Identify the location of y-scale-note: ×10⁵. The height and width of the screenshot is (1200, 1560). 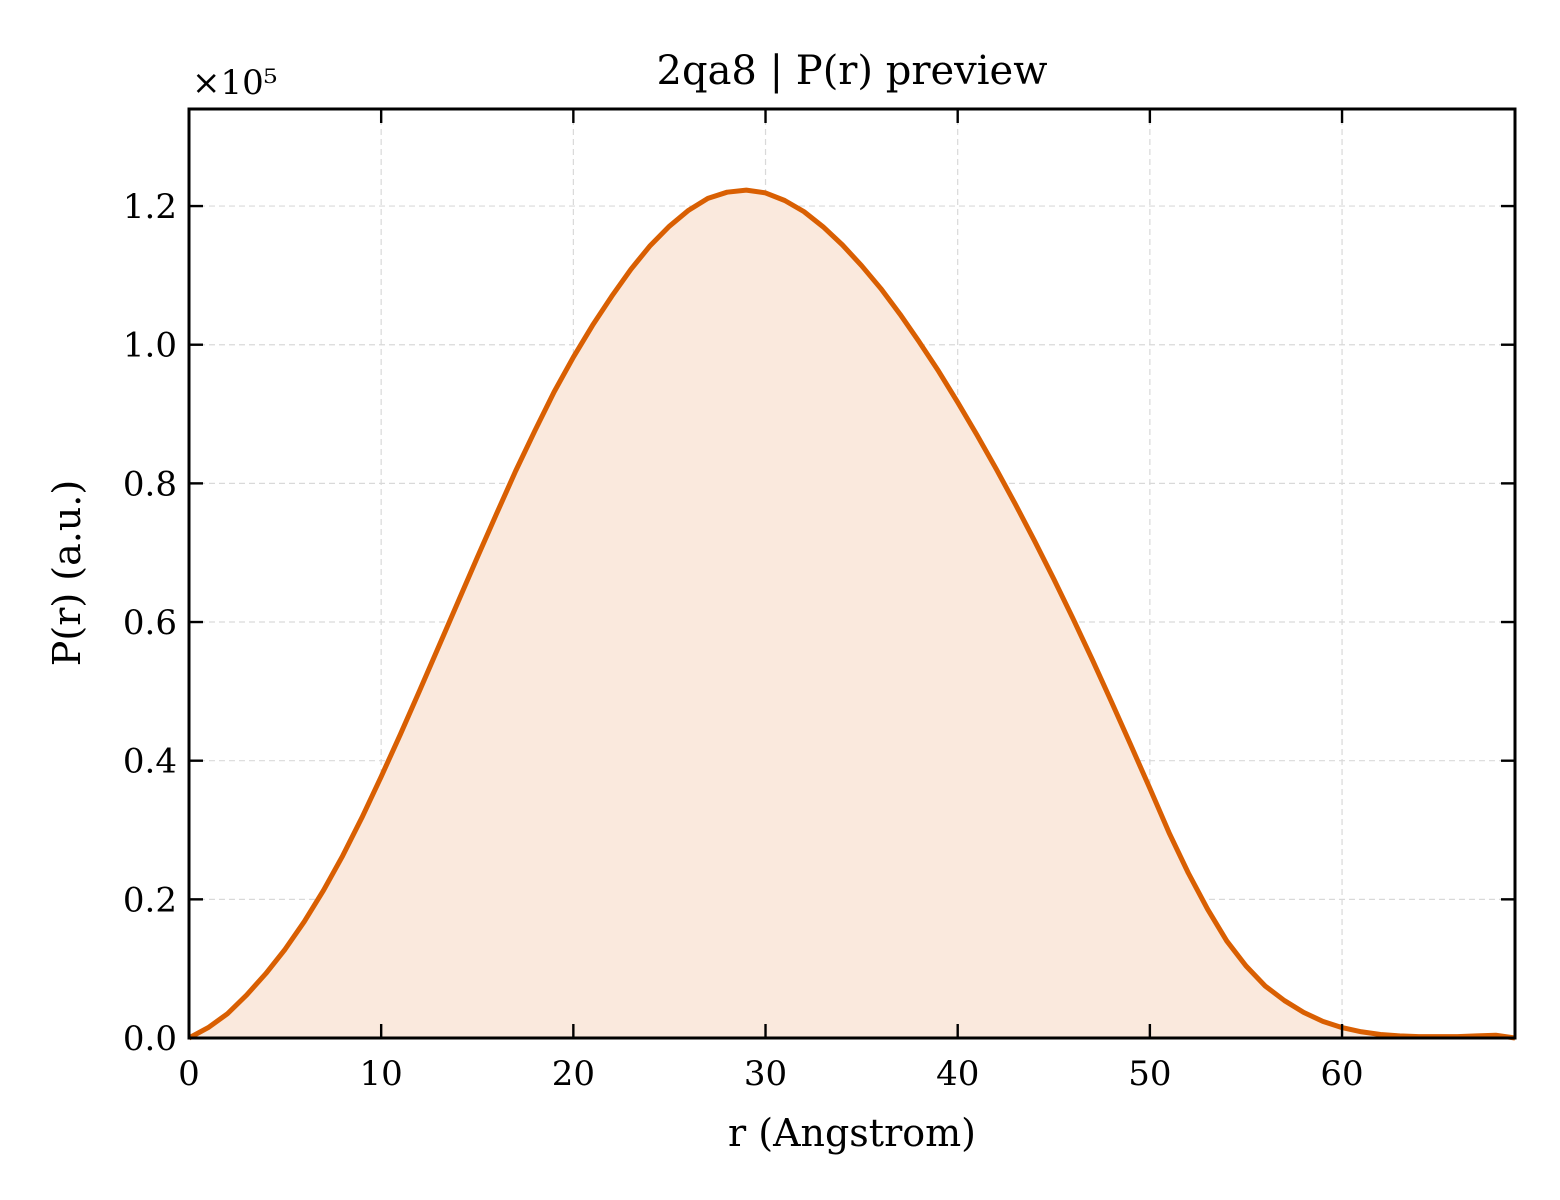
(234, 83).